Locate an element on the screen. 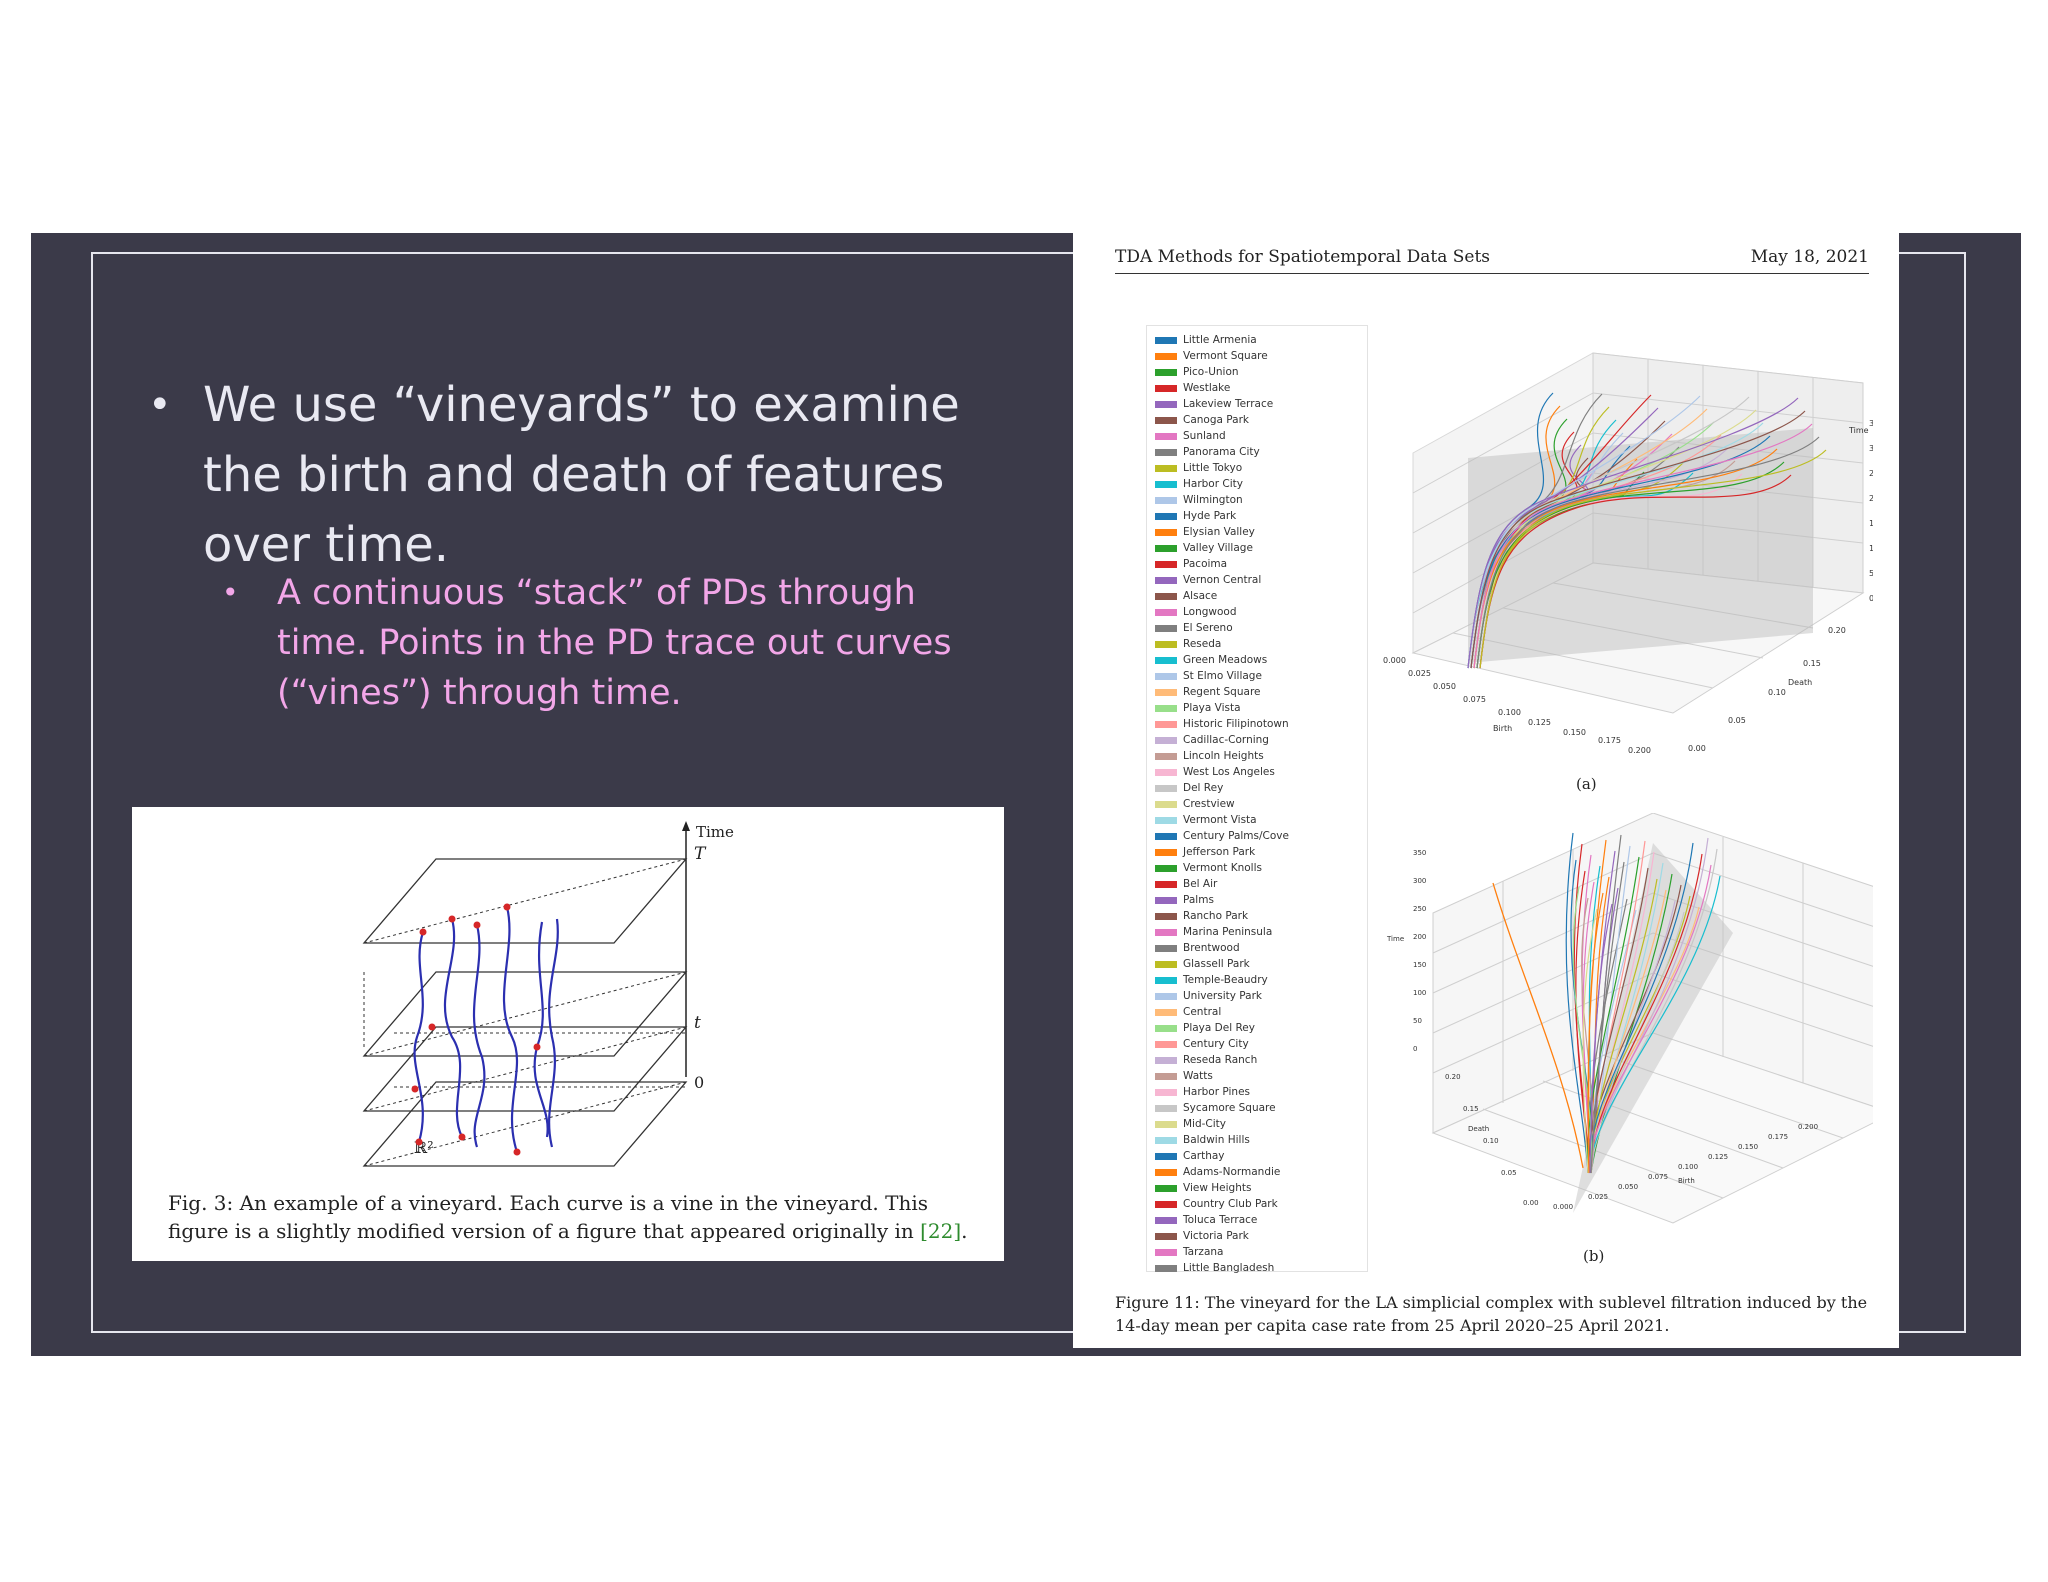  b-death-tick: 0.05 is located at coordinates (1509, 1173).